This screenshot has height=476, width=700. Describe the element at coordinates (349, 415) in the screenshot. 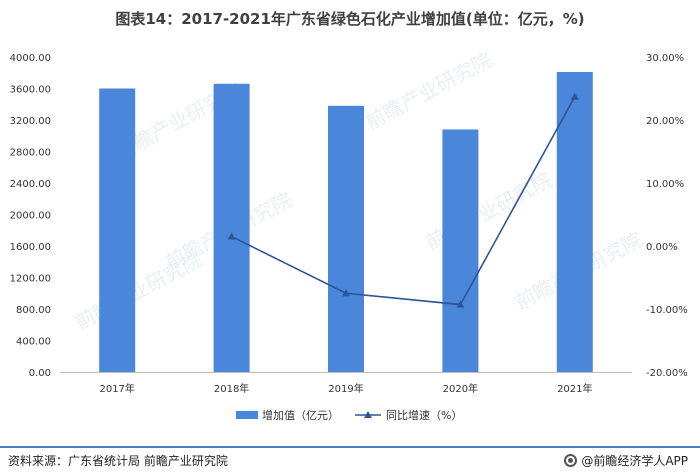

I see `legend: 增加值（亿元） 同比增速（%）` at that location.